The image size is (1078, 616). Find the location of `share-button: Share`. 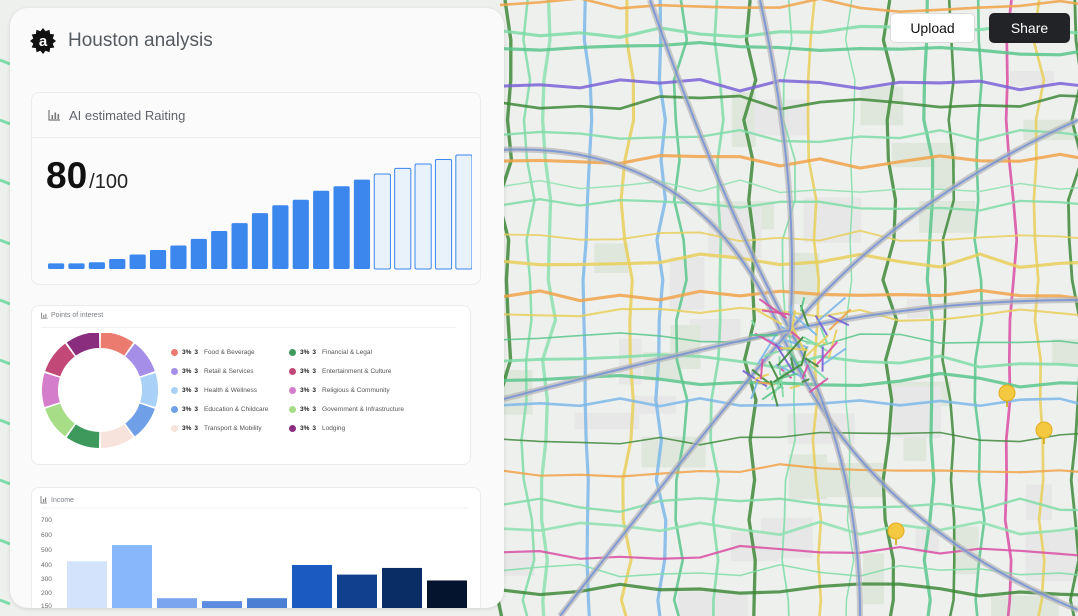

share-button: Share is located at coordinates (1029, 28).